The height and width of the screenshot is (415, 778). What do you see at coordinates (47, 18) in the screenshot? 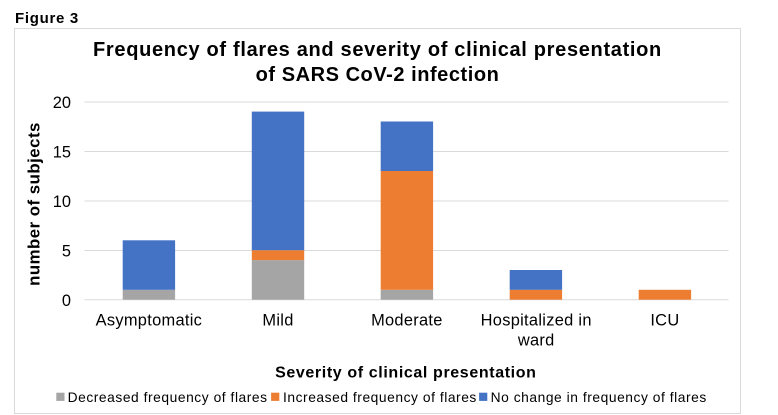
I see `svg-text: Figure 3` at bounding box center [47, 18].